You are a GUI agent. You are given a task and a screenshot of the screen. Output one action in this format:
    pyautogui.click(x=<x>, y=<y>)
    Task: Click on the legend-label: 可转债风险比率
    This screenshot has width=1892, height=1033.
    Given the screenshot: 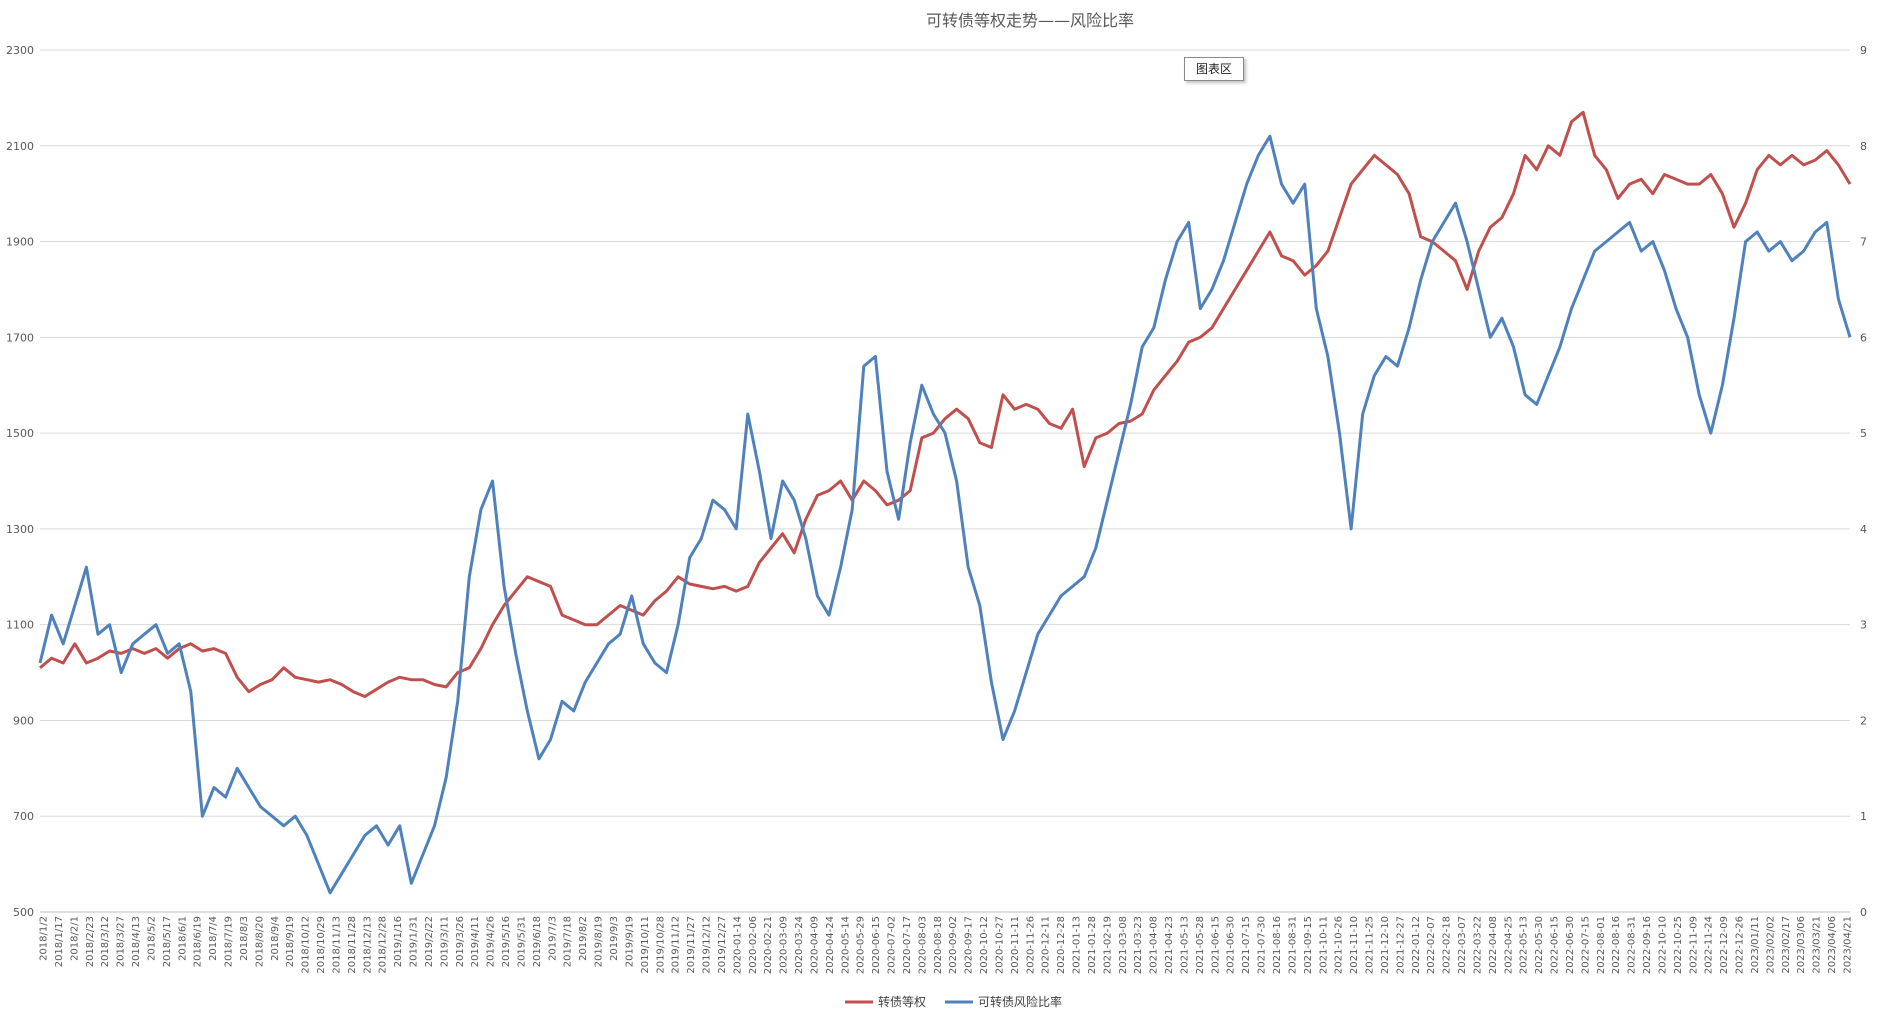 What is the action you would take?
    pyautogui.click(x=1020, y=1001)
    